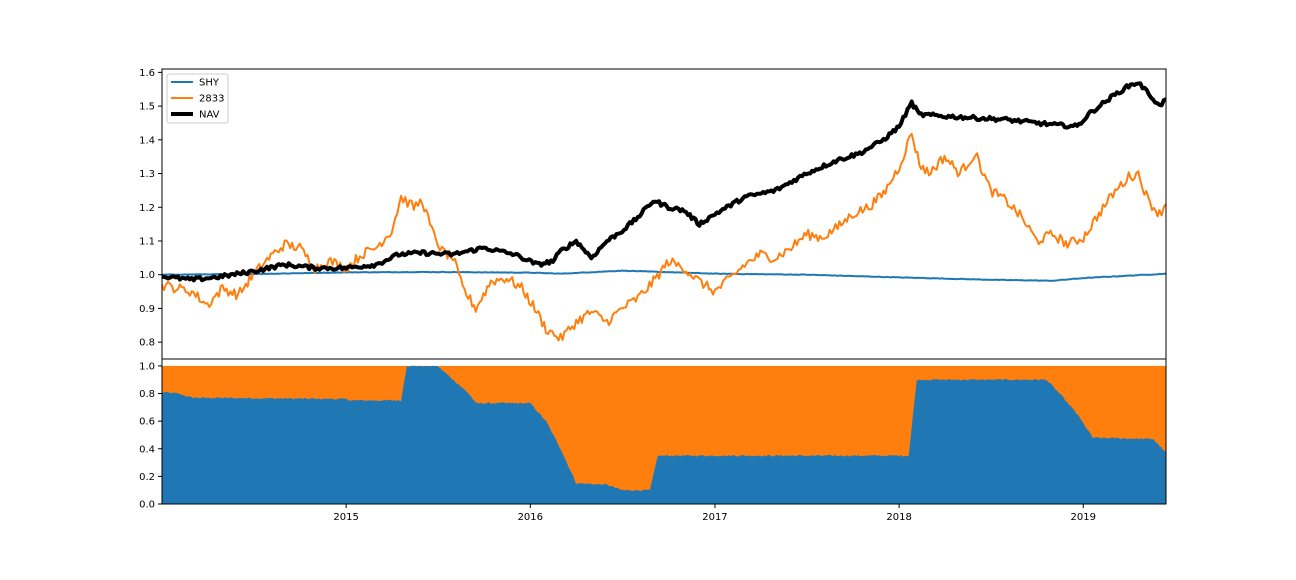 Image resolution: width=1296 pixels, height=580 pixels. I want to click on legend-label-shy: SHY, so click(209, 83).